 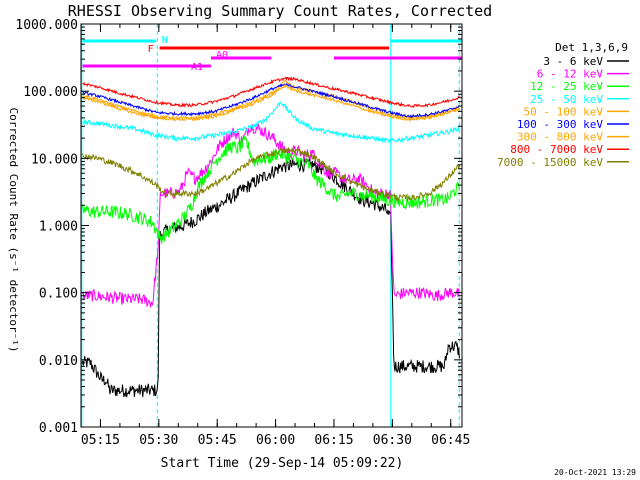 I want to click on y-tick-label: 1.000, so click(x=58, y=227).